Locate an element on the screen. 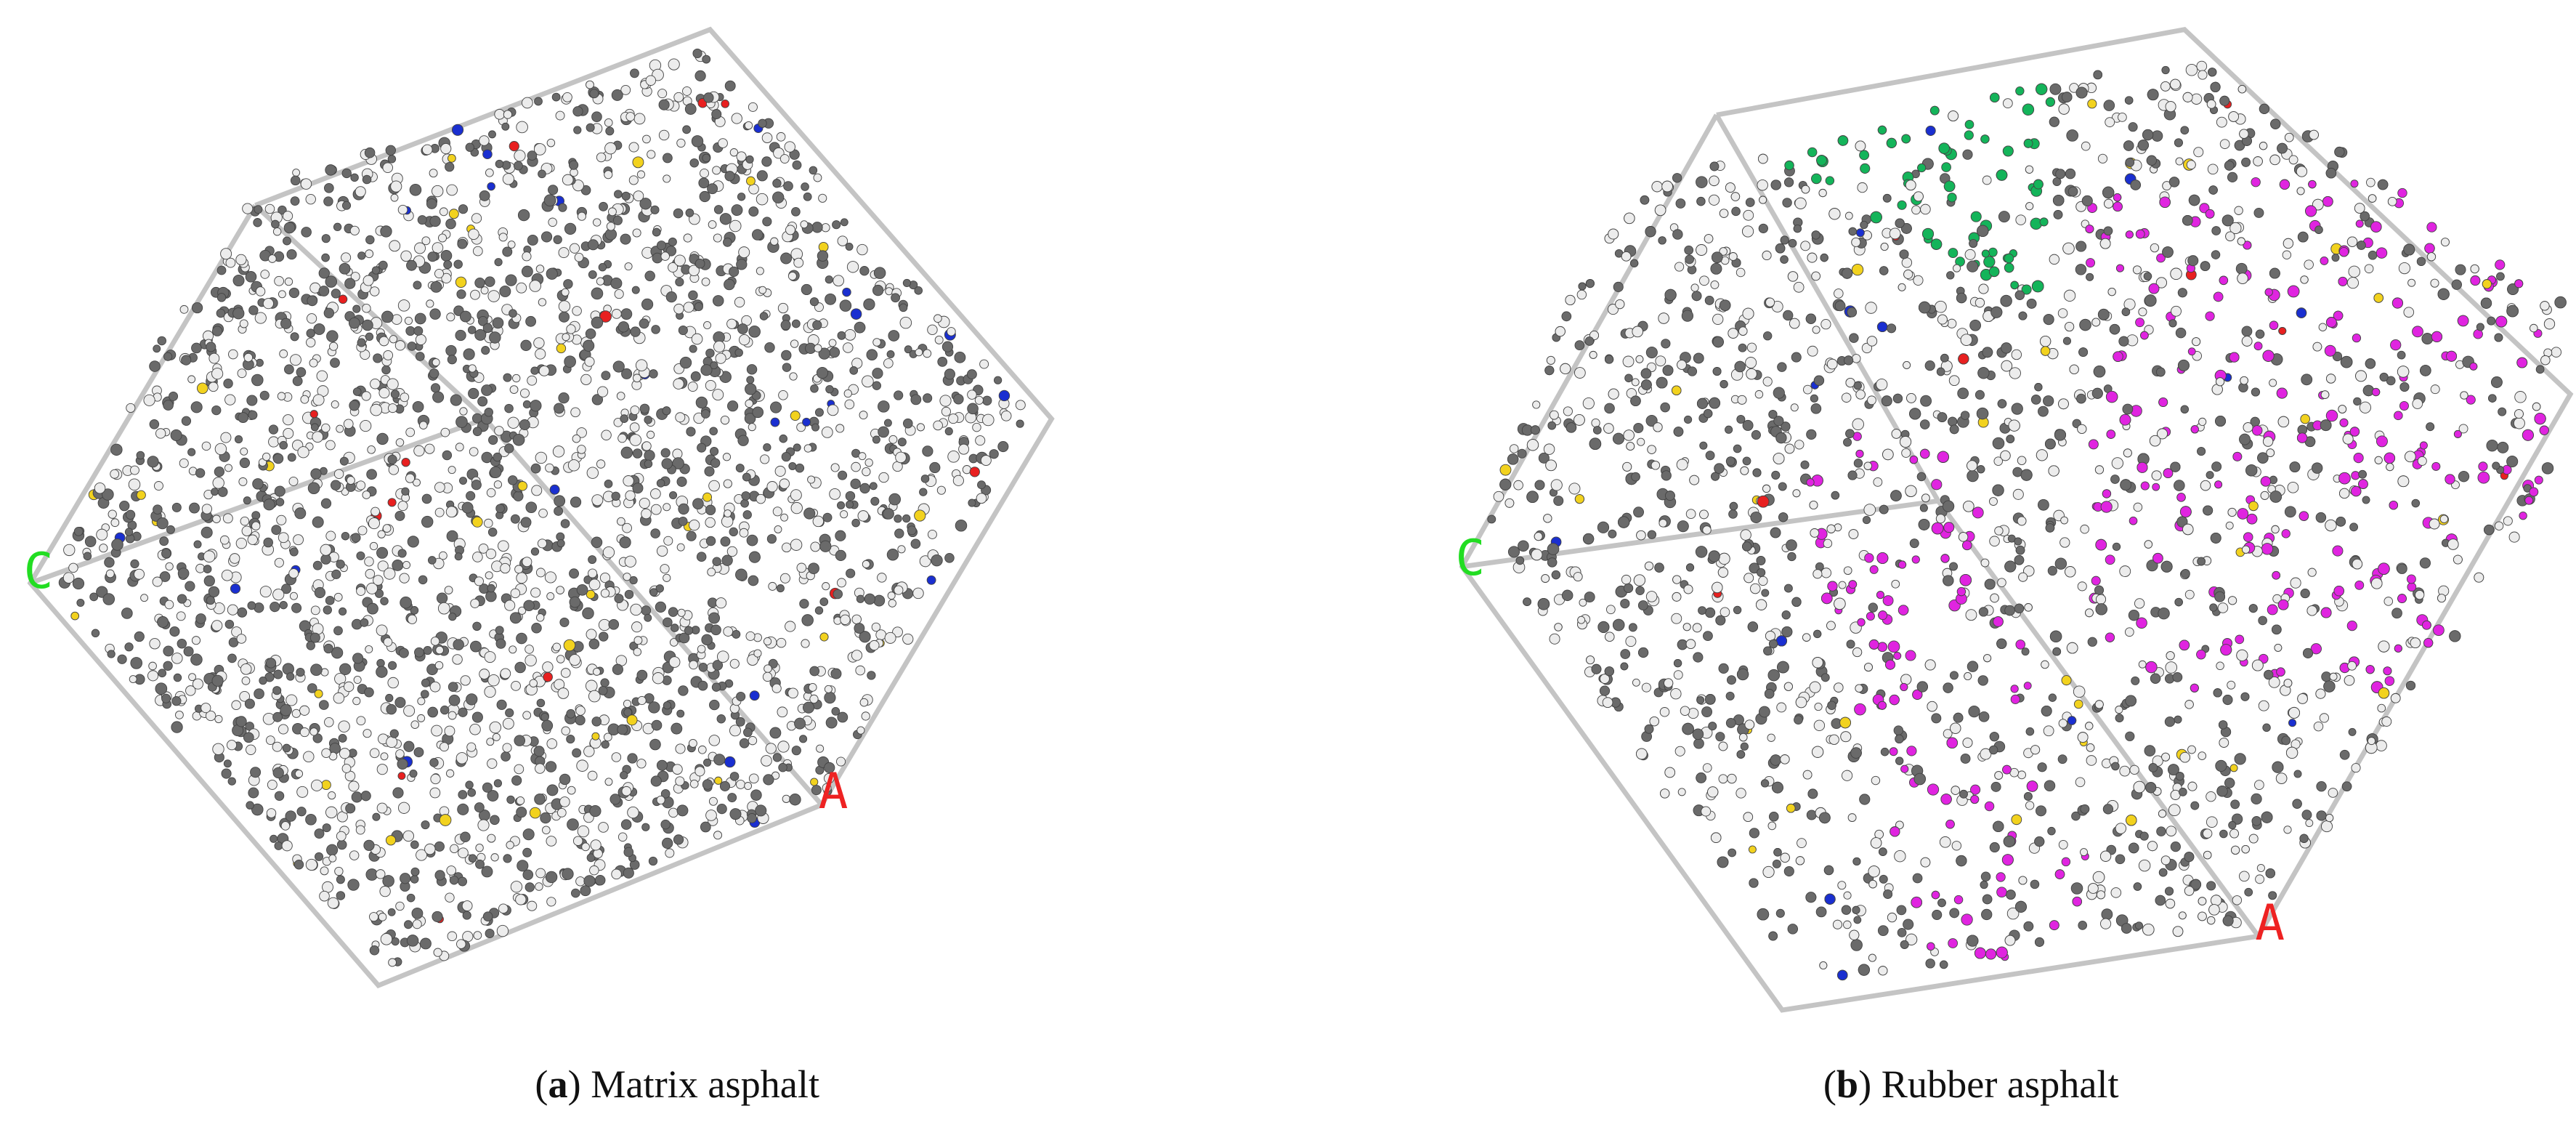 The height and width of the screenshot is (1130, 2576). box-edge is located at coordinates (2098, 718).